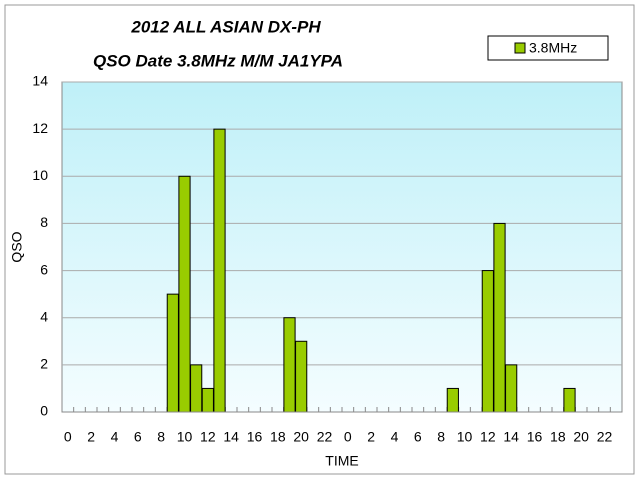 The image size is (640, 480). Describe the element at coordinates (44, 269) in the screenshot. I see `y-tick-label: 6` at that location.